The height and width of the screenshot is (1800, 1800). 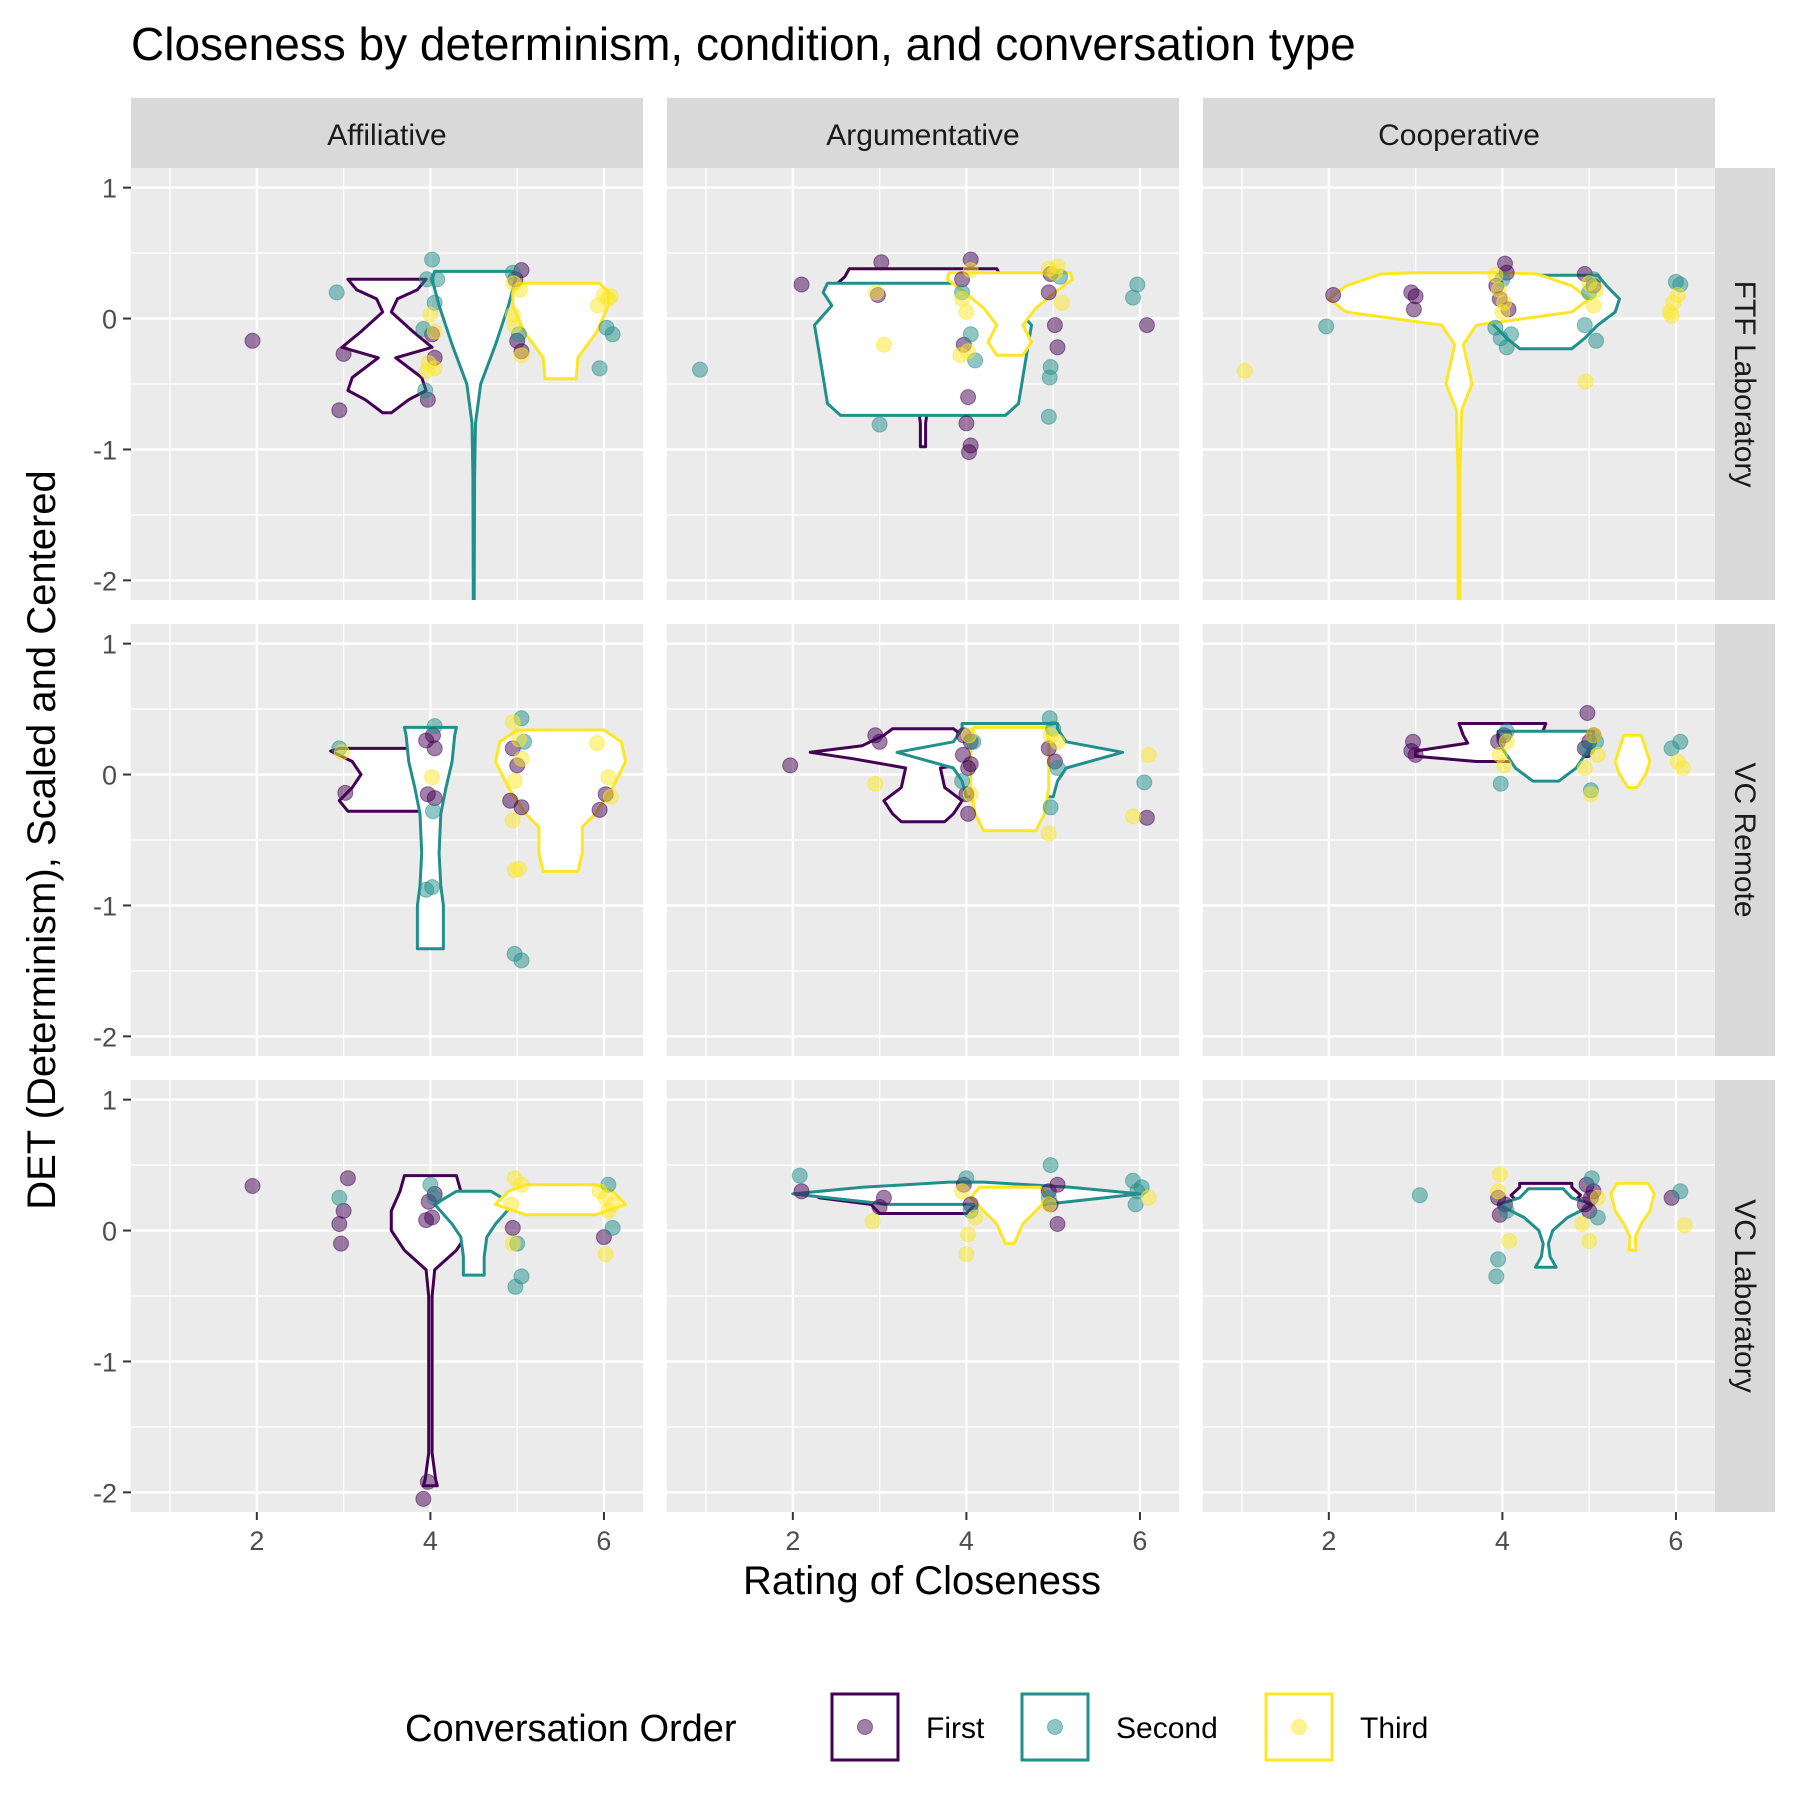 I want to click on legend-label: Third, so click(x=1394, y=1728).